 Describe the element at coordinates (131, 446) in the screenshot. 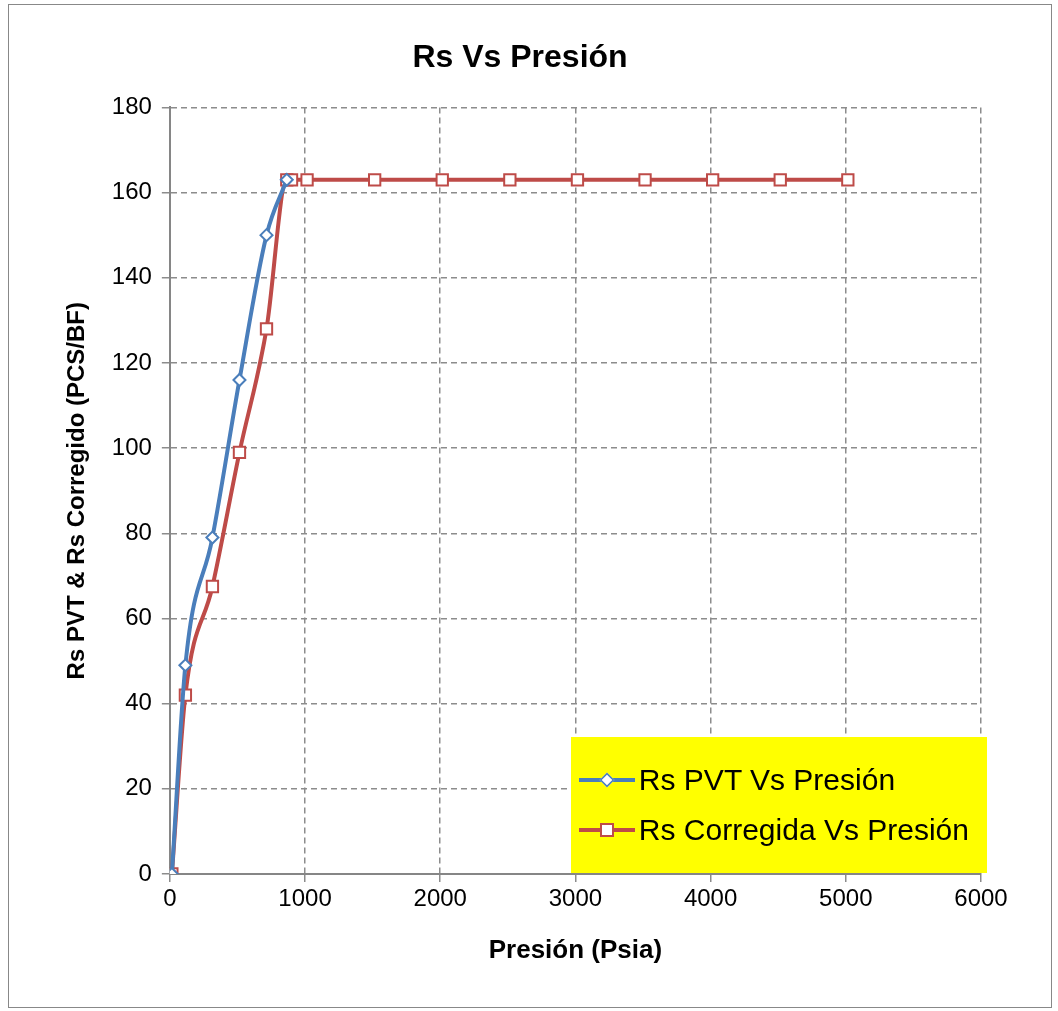

I see `y-tick-label: 100` at that location.